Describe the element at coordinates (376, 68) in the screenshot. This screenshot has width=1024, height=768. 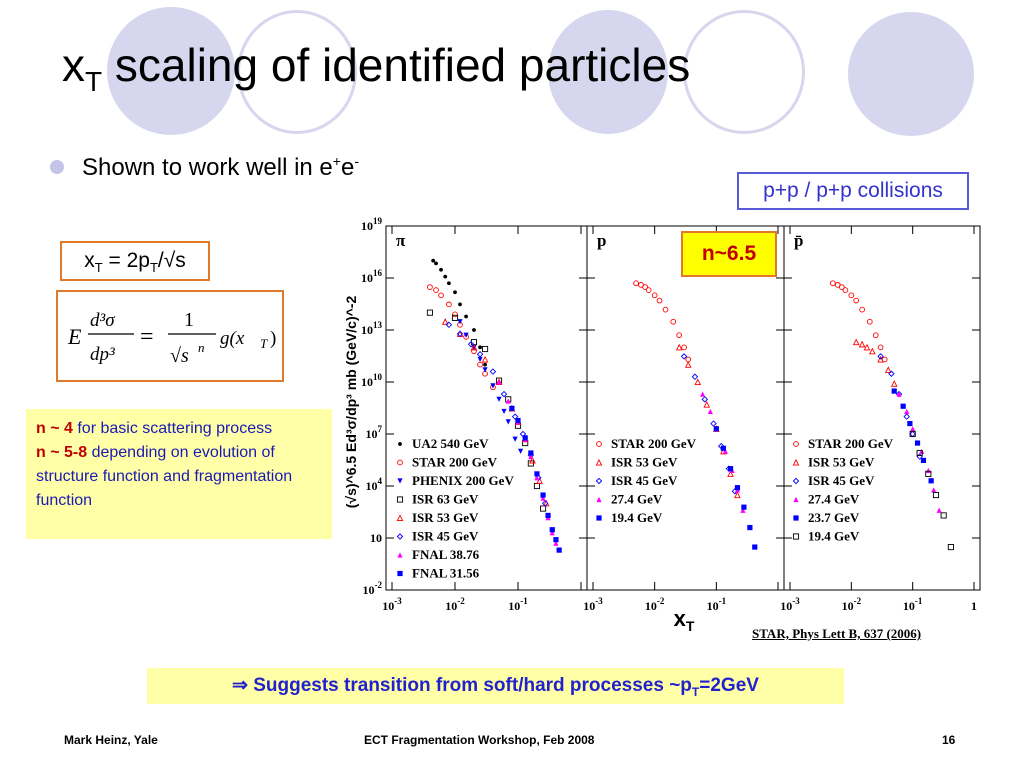
I see `page-title: xT scaling of identified particles` at that location.